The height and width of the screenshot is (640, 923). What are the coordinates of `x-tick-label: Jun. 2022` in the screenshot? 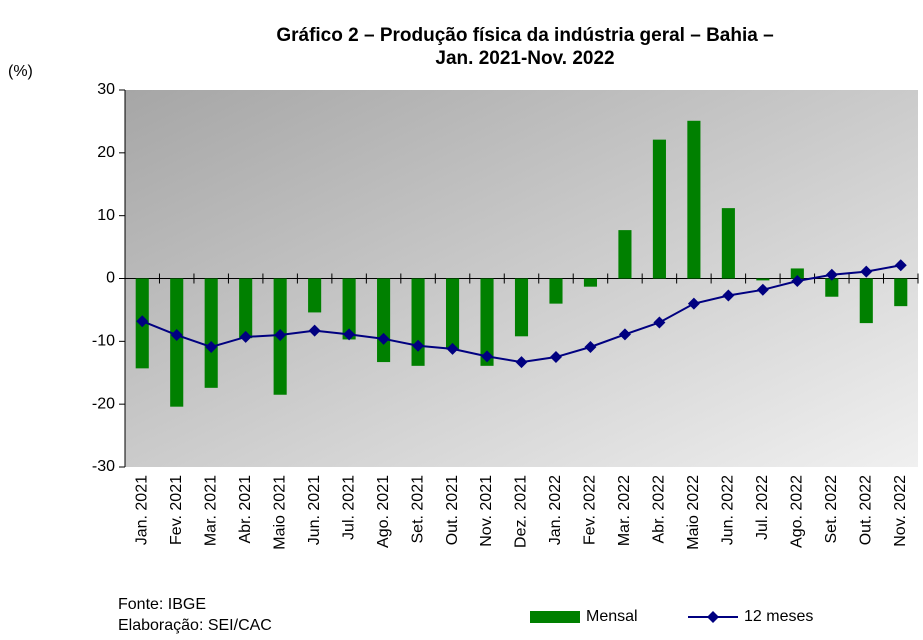 It's located at (728, 510).